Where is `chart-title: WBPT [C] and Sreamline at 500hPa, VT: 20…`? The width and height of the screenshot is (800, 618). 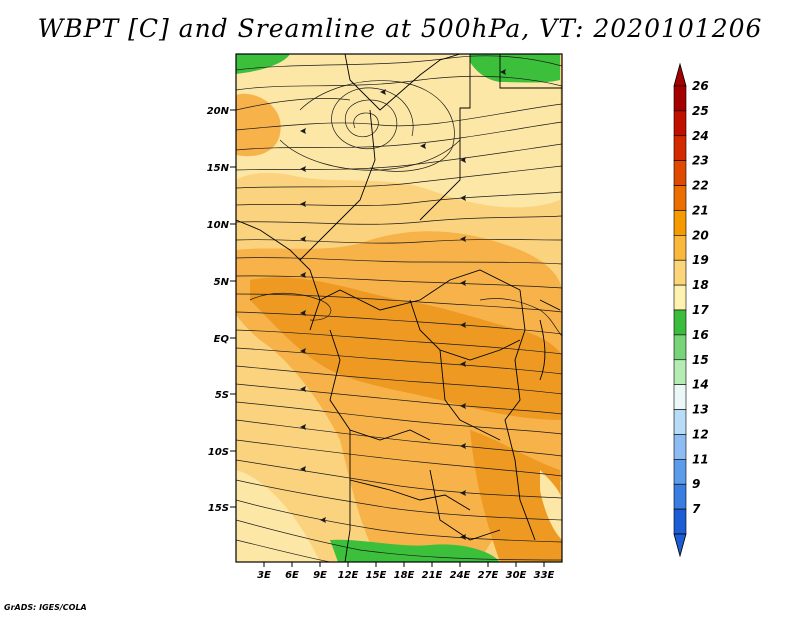
chart-title: WBPT [C] and Sreamline at 500hPa, VT: 20… is located at coordinates (400, 28).